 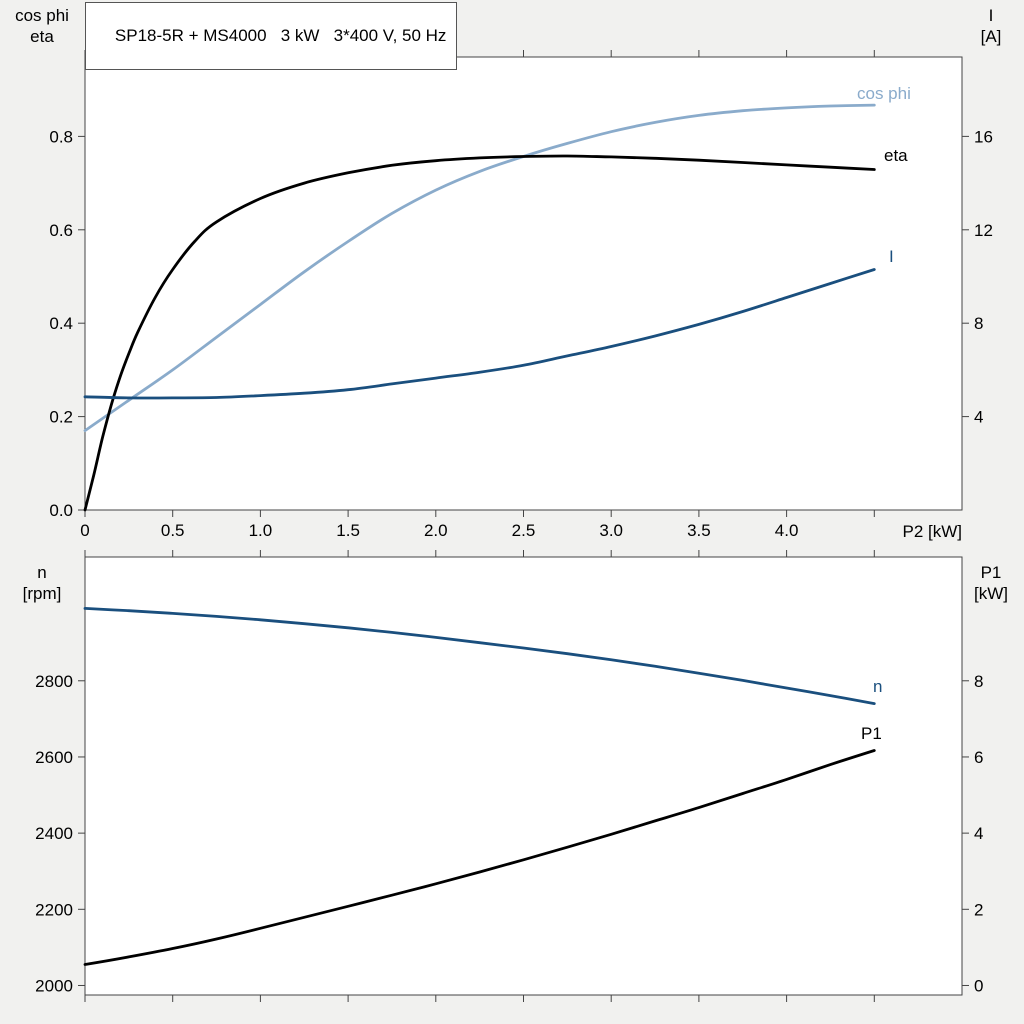 I want to click on x-tick-label: 4.0, so click(x=787, y=530).